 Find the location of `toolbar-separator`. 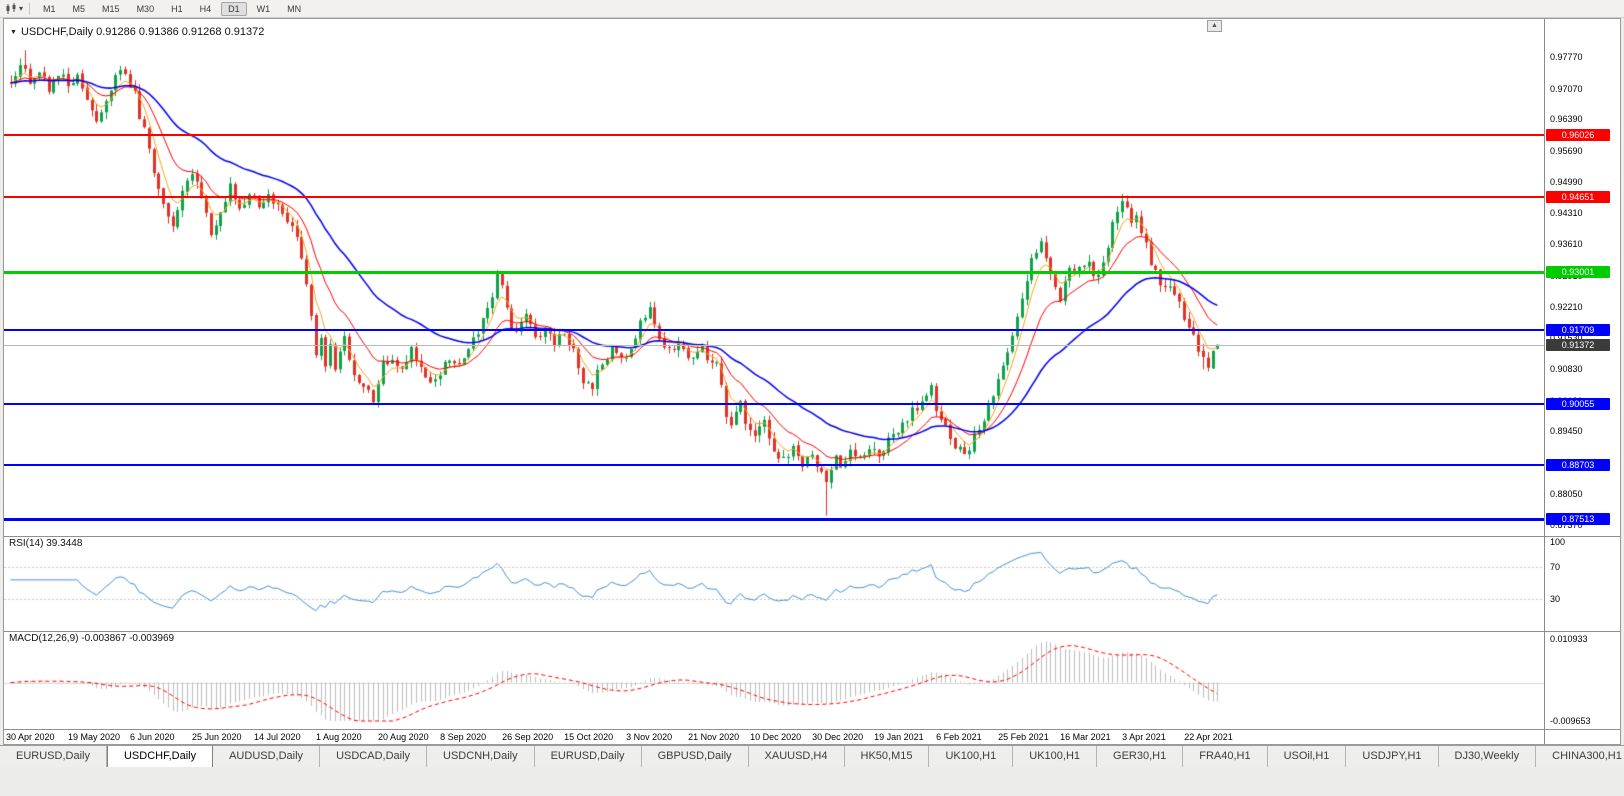

toolbar-separator is located at coordinates (30, 8).